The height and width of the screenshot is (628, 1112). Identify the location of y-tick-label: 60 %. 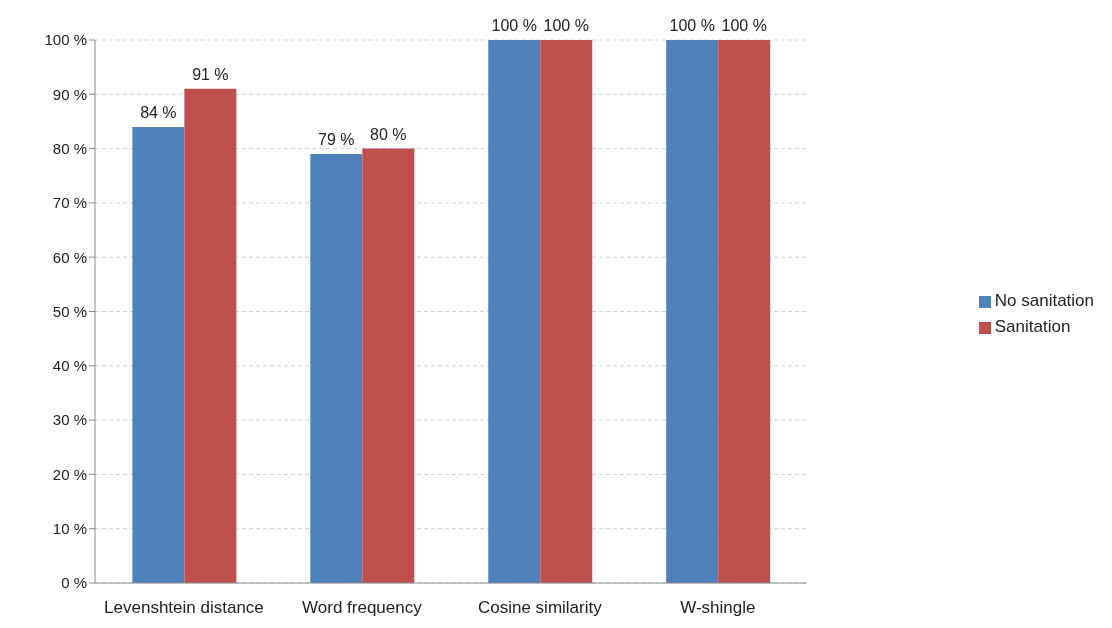
(69, 257).